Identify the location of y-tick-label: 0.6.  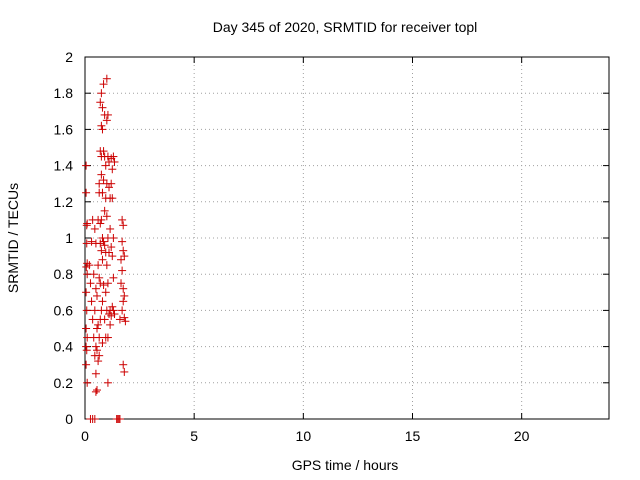
(64, 310).